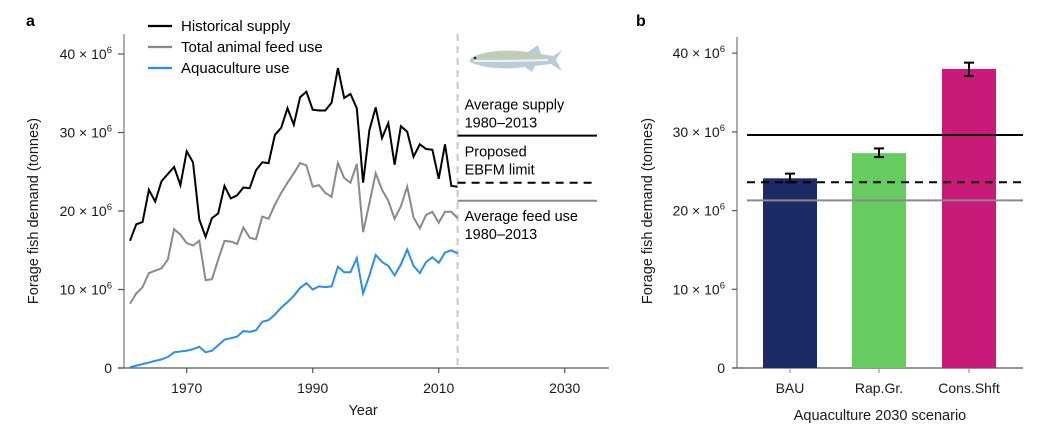 Image resolution: width=1056 pixels, height=430 pixels. Describe the element at coordinates (235, 68) in the screenshot. I see `legend-label-2: Aquaculture use` at that location.